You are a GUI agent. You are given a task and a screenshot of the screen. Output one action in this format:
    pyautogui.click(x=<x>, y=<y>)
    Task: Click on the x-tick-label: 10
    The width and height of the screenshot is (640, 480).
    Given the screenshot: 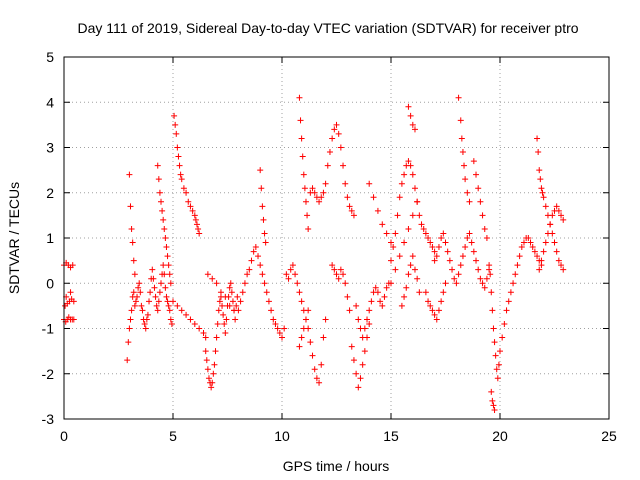 What is the action you would take?
    pyautogui.click(x=282, y=436)
    